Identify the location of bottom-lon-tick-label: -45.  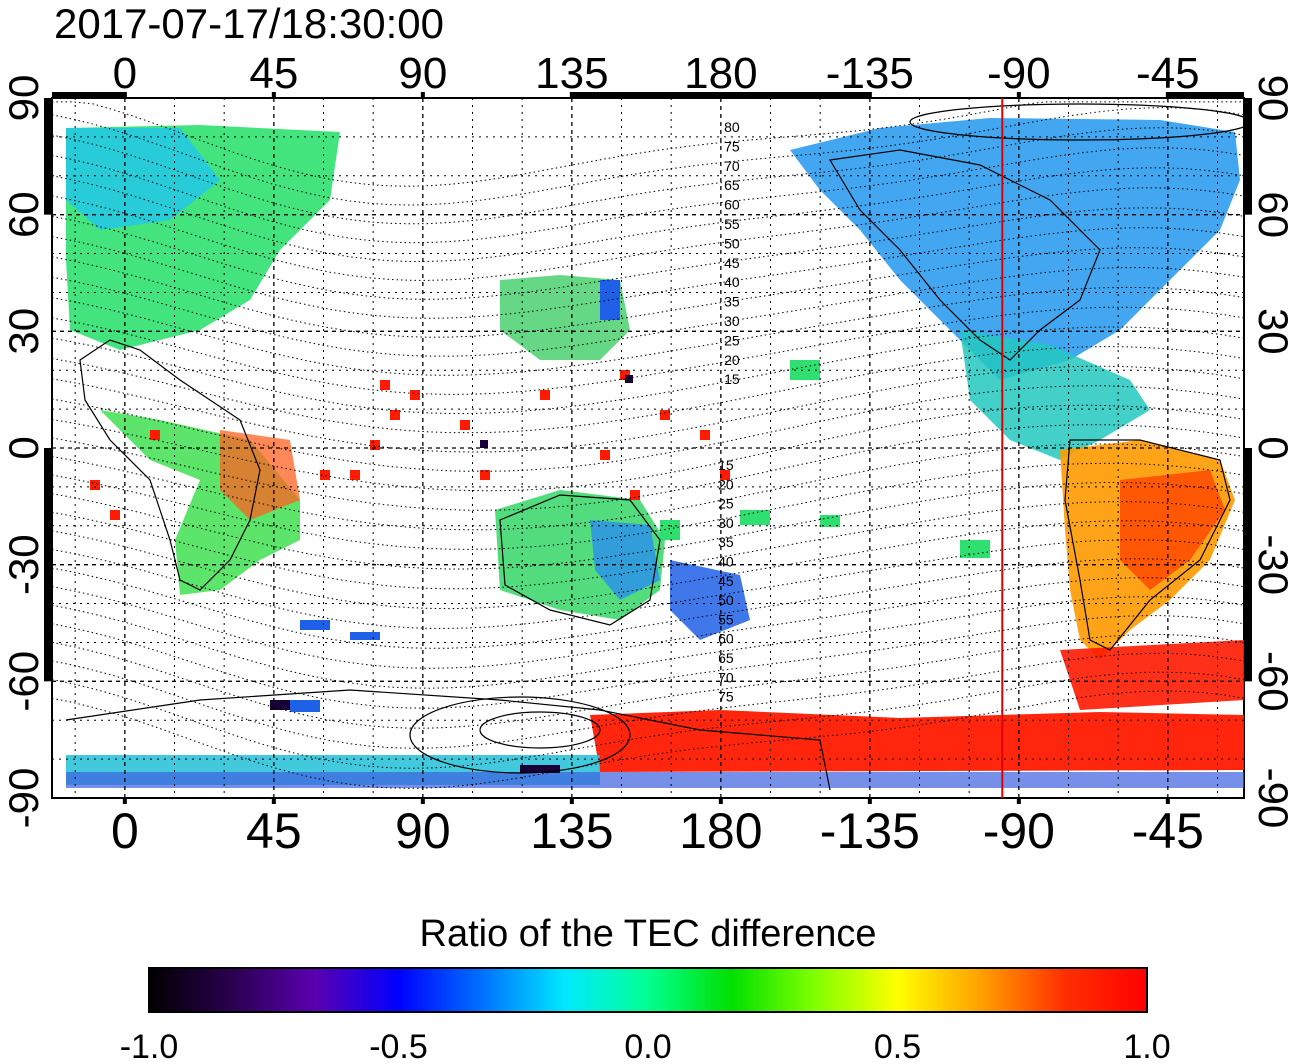
(1168, 831).